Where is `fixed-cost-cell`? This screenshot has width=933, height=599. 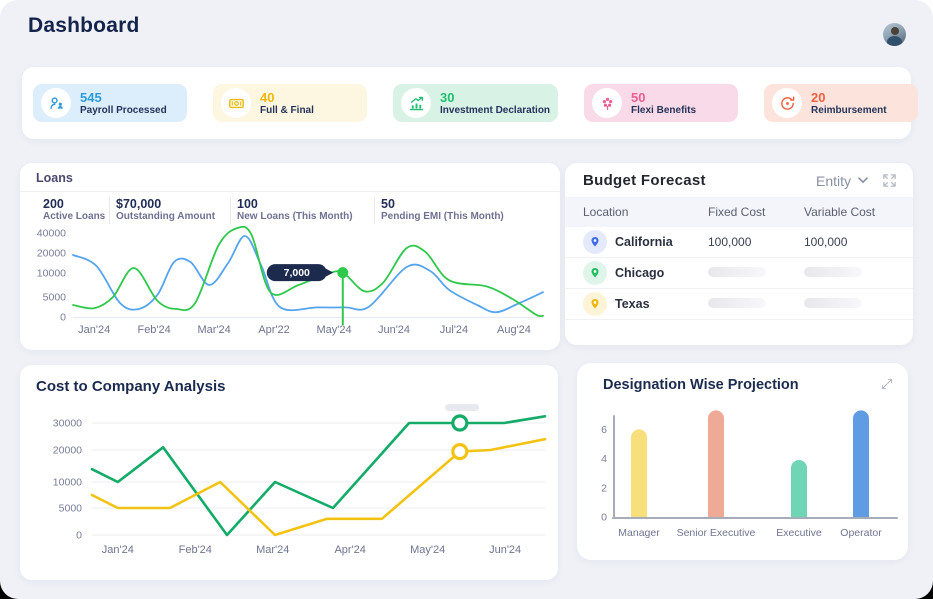
fixed-cost-cell is located at coordinates (756, 304).